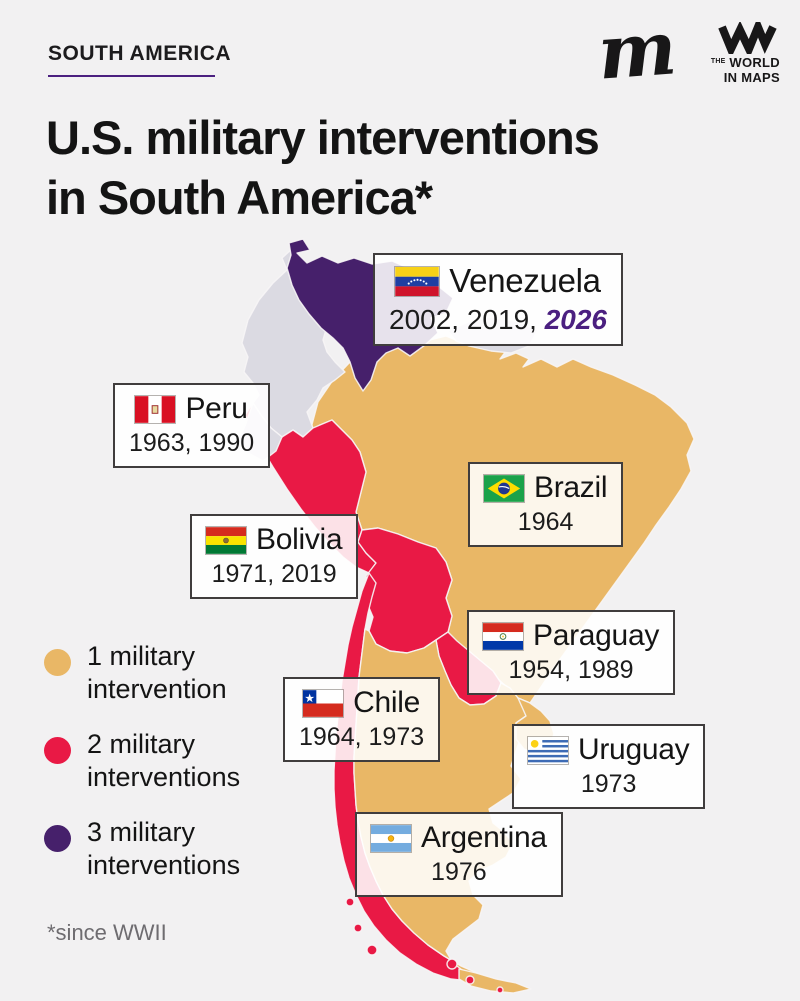  What do you see at coordinates (417, 281) in the screenshot?
I see `venezuela-flag-icon` at bounding box center [417, 281].